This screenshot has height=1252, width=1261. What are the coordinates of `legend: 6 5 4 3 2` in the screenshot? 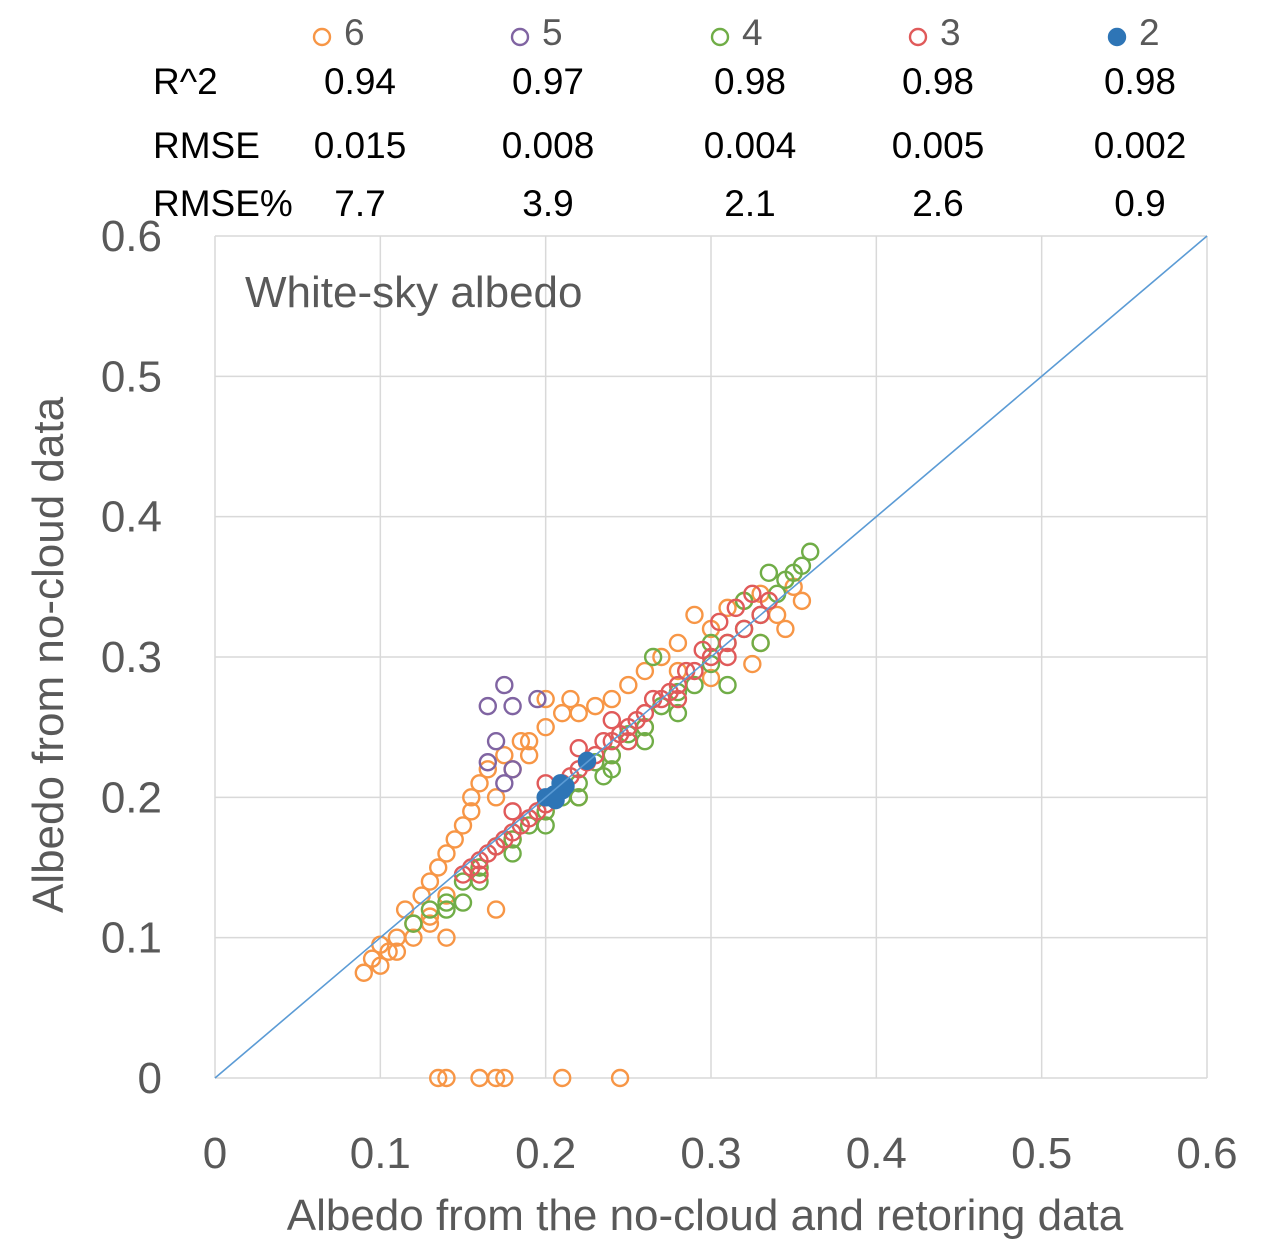 It's located at (736, 32).